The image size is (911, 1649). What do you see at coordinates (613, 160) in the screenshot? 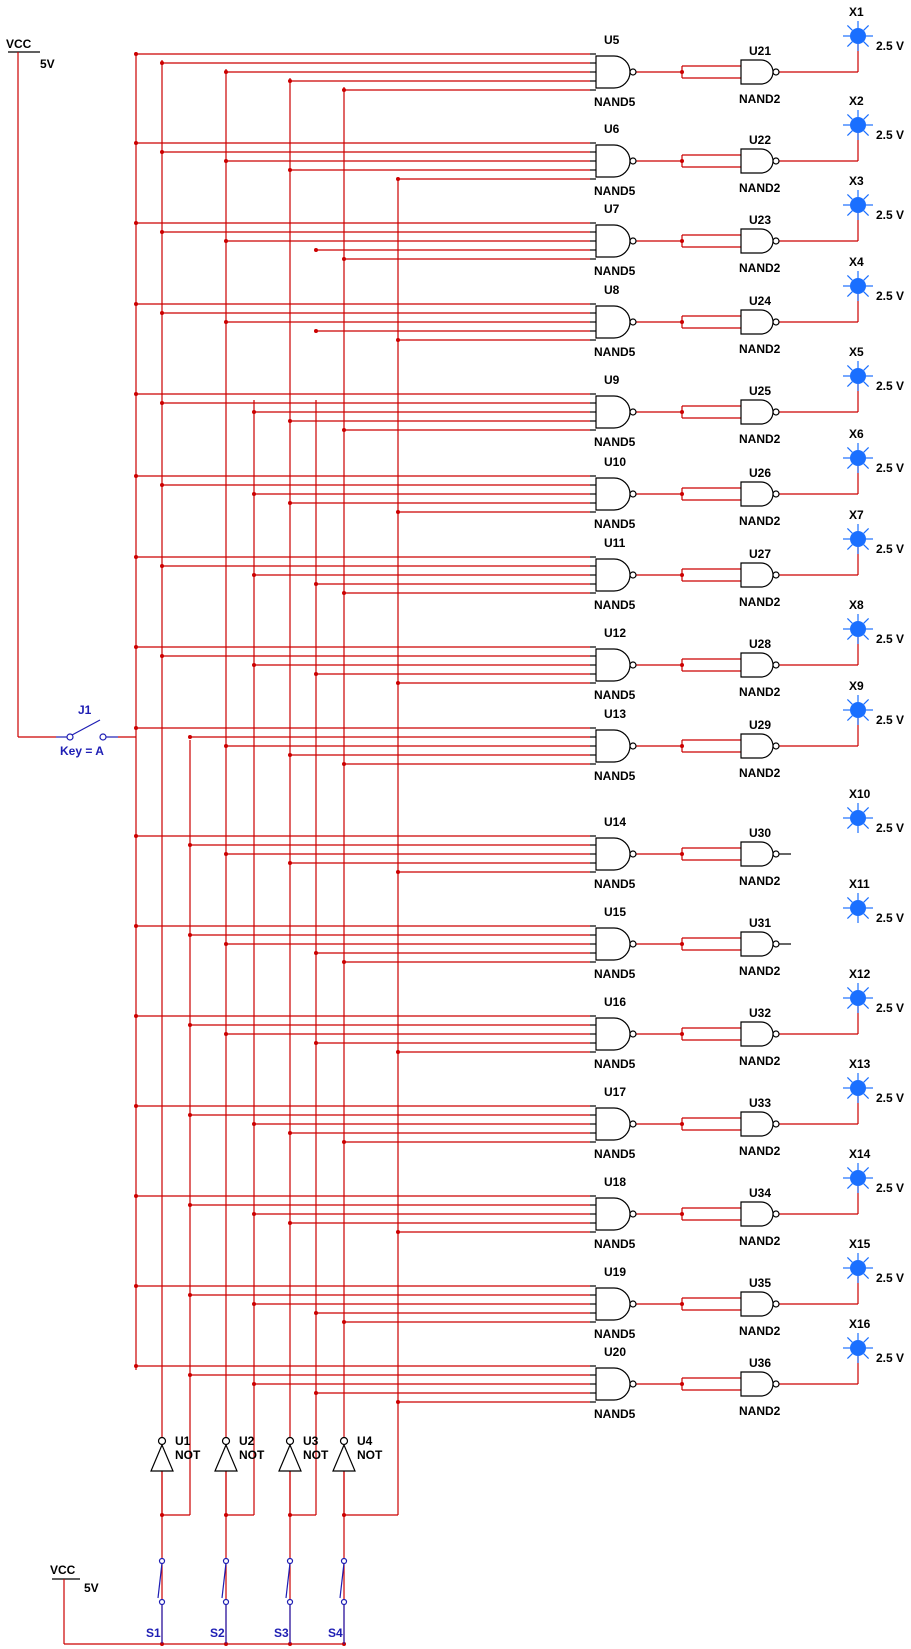
I see `nand5-gate-u6: U6 NAND5` at bounding box center [613, 160].